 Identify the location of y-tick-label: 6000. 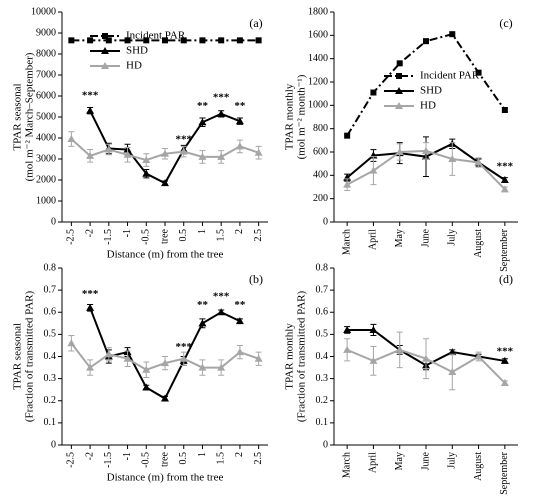
(46, 95).